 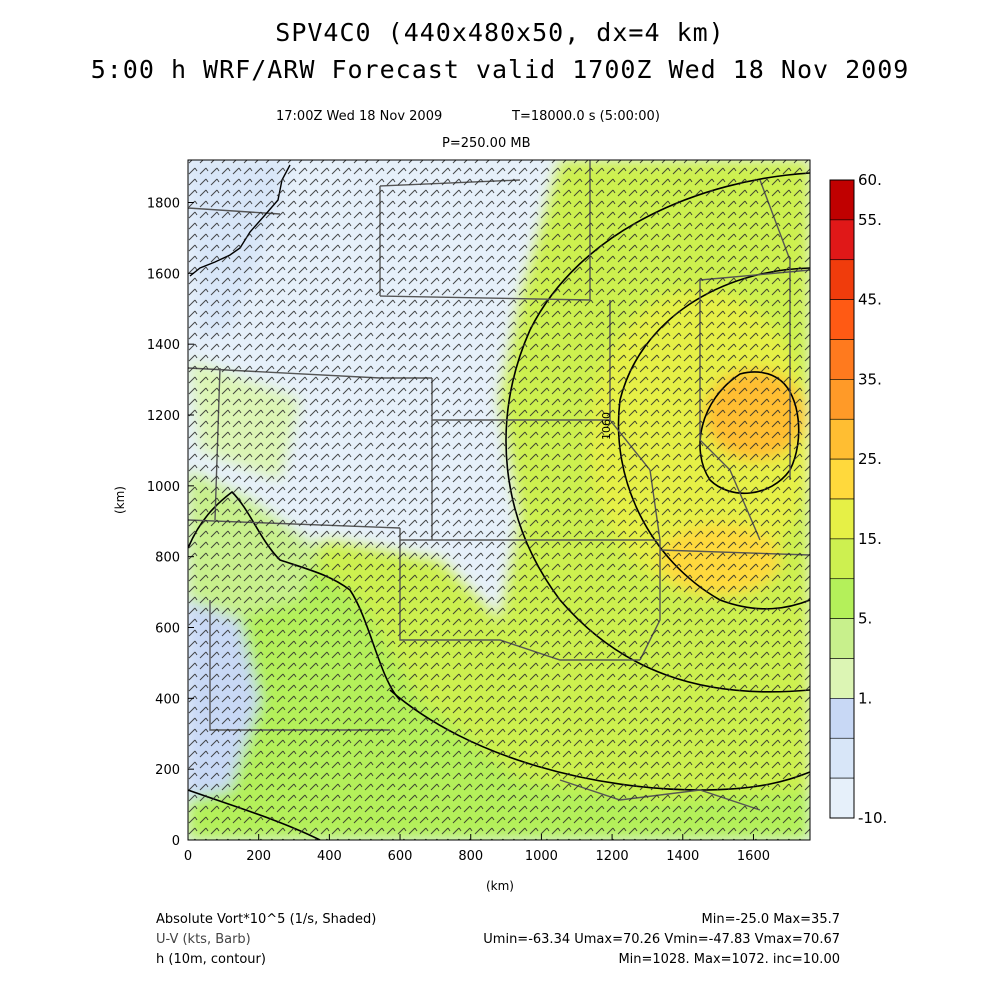 I want to click on colorbar-label: 5., so click(x=865, y=619).